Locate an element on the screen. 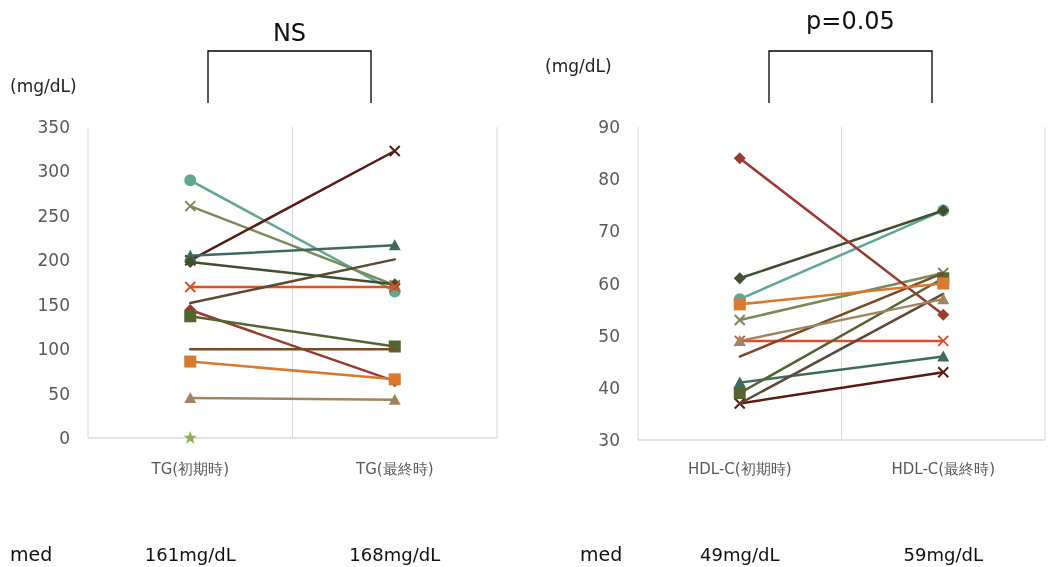 Image resolution: width=1049 pixels, height=567 pixels. text: NS is located at coordinates (289, 33).